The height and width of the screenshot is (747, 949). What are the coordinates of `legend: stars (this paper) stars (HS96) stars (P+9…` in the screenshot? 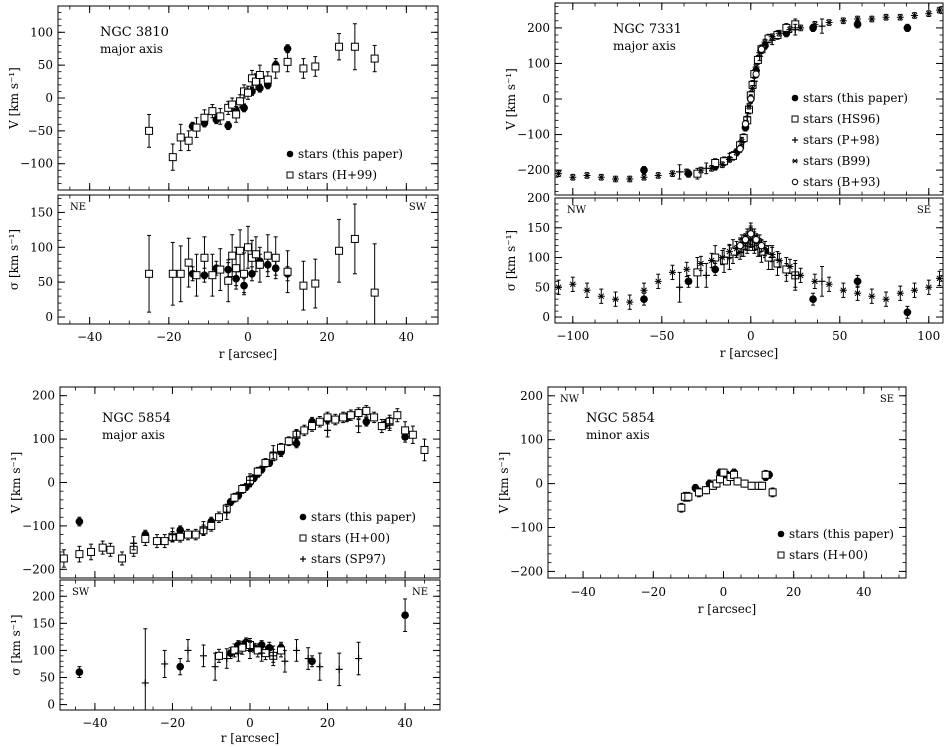 It's located at (849, 140).